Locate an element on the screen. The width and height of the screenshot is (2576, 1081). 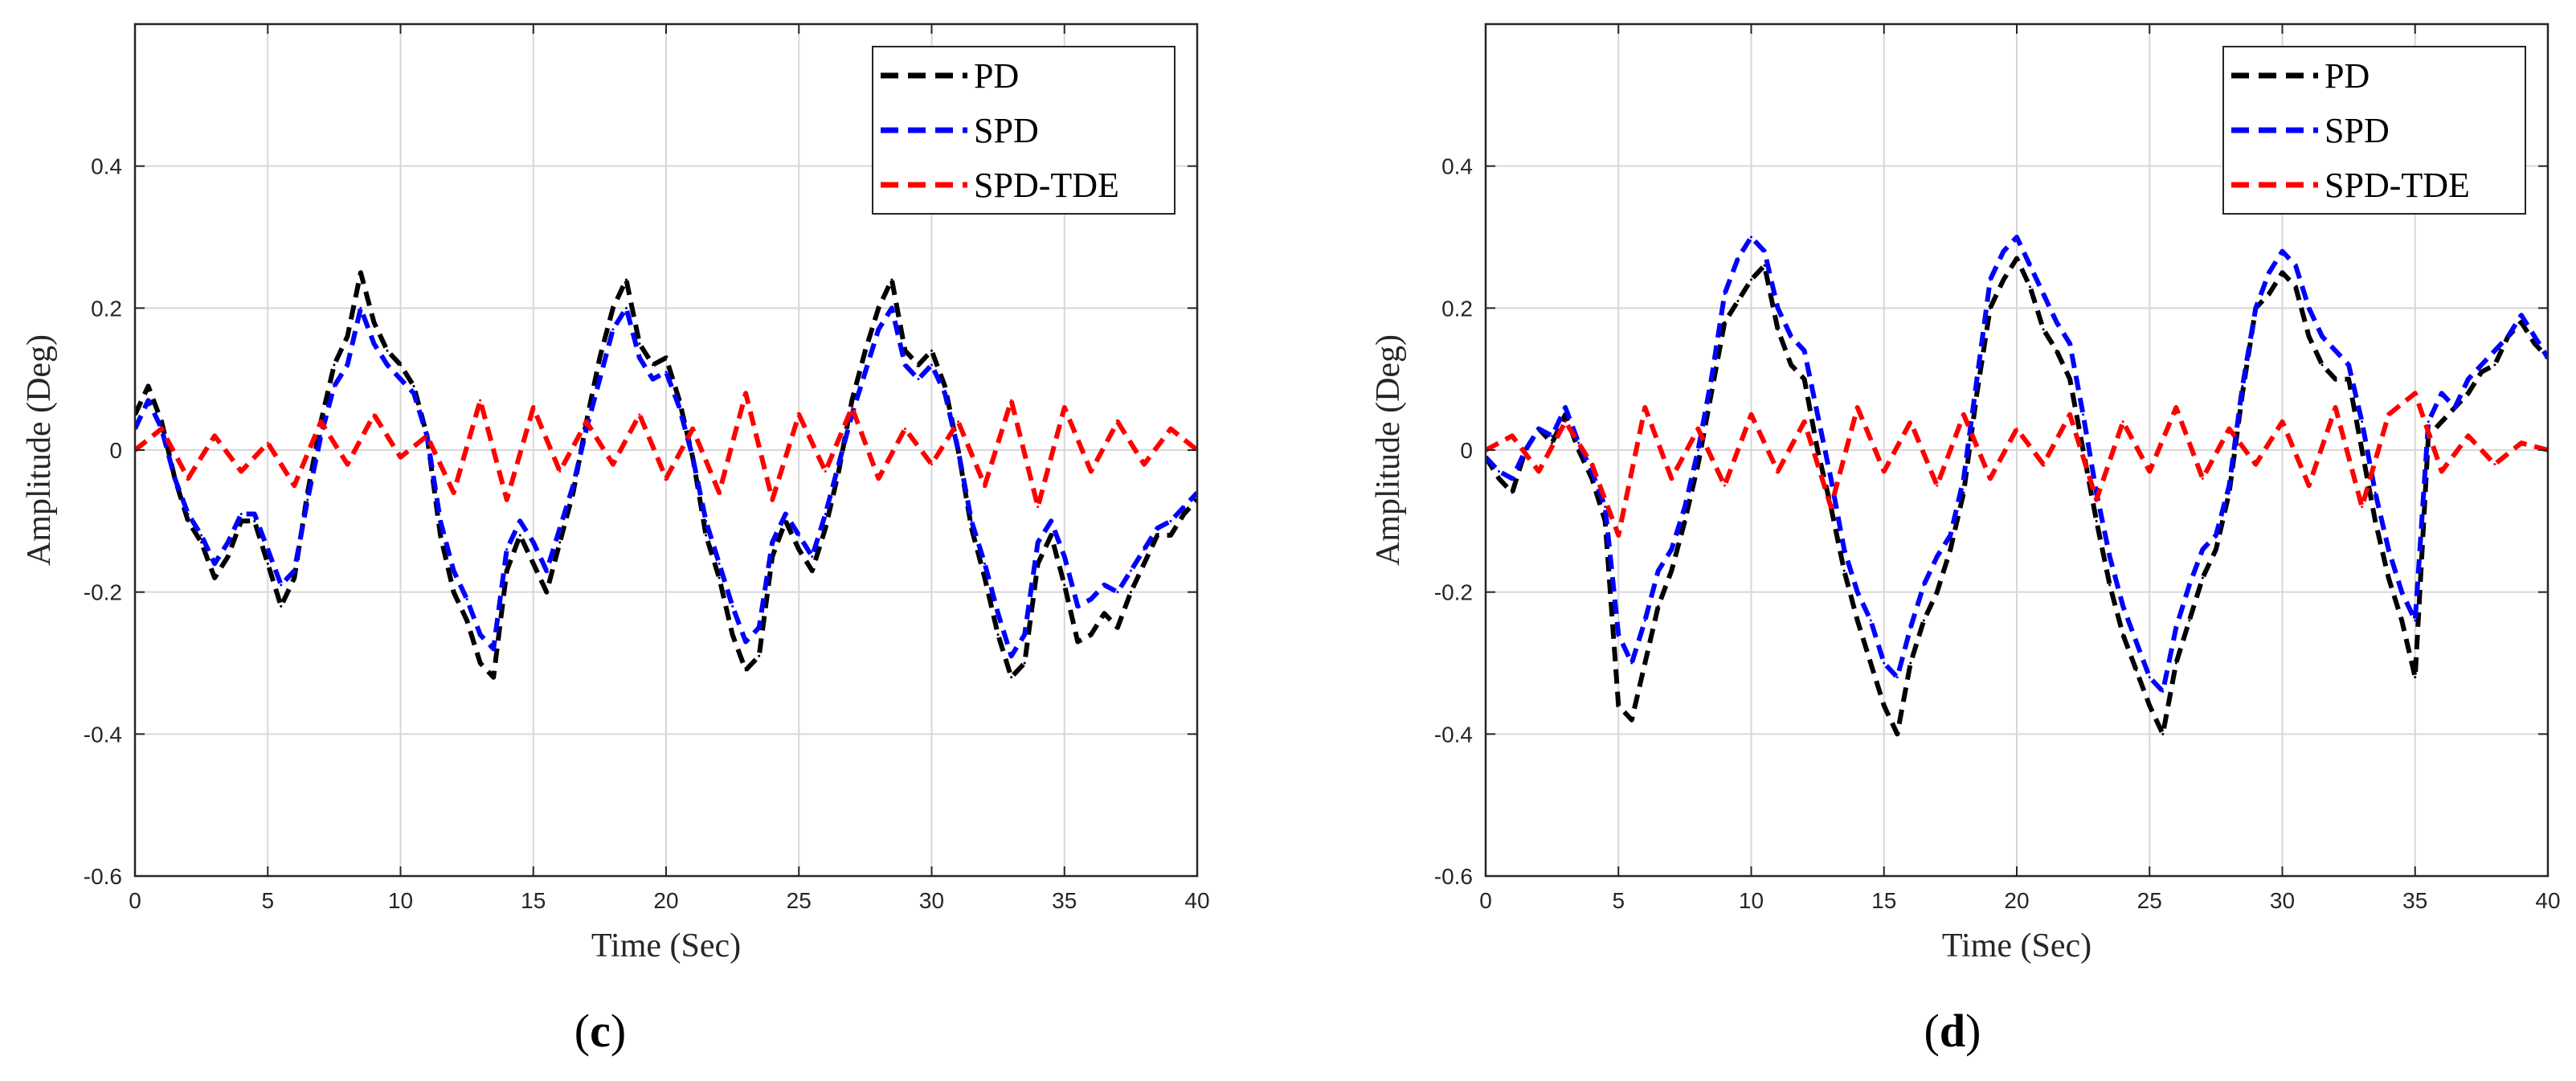
legend-label-spd-tde: SPD-TDE is located at coordinates (1046, 185).